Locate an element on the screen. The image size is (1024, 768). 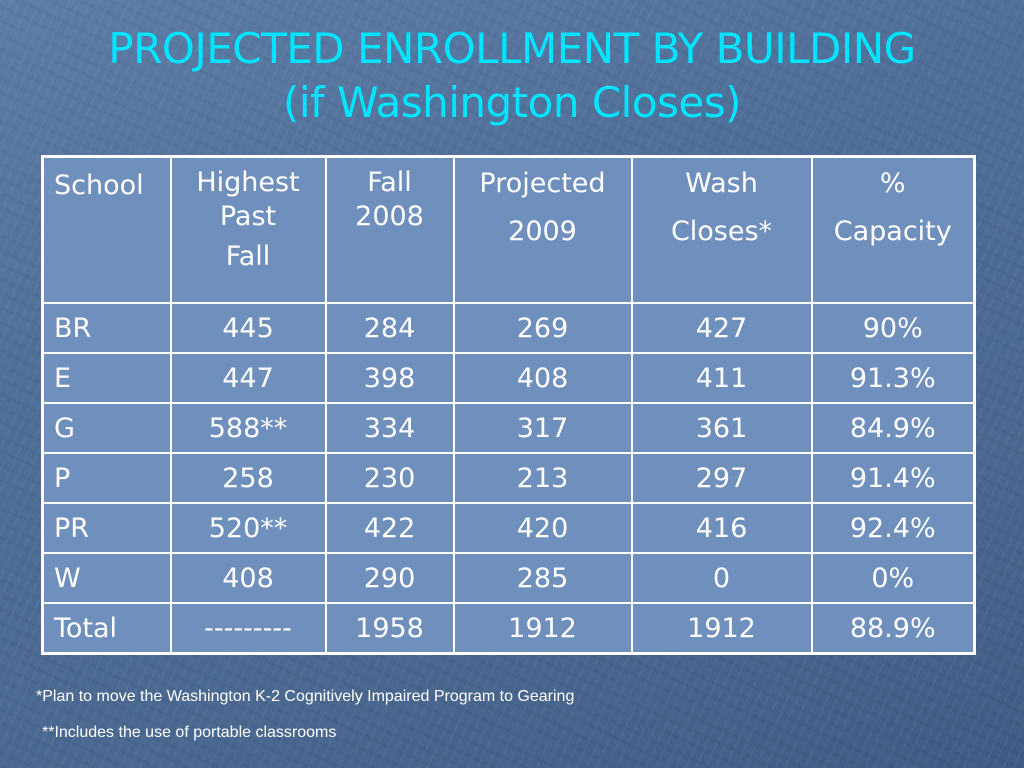
cell-projected-2009: 317 is located at coordinates (542, 428).